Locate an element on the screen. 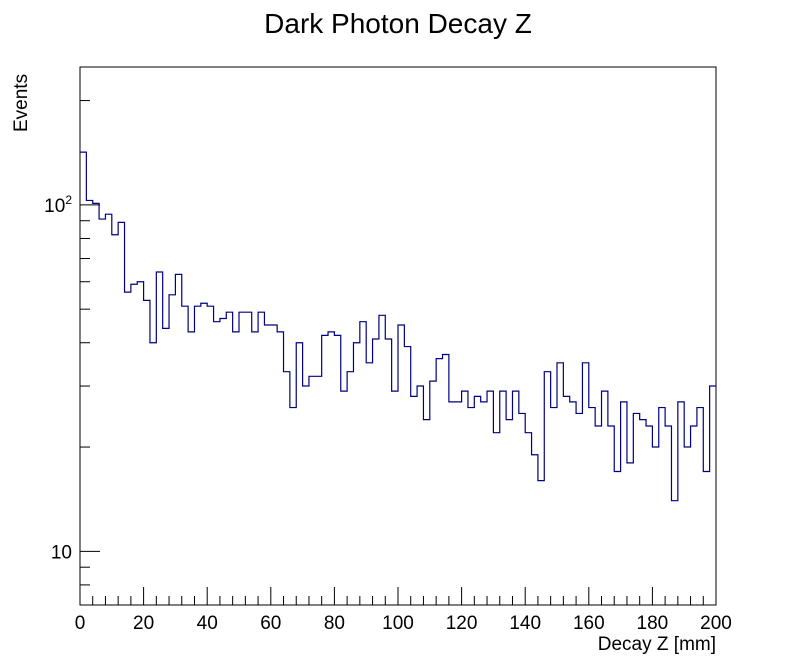 This screenshot has height=672, width=796. x-tick-label: 80 is located at coordinates (334, 623).